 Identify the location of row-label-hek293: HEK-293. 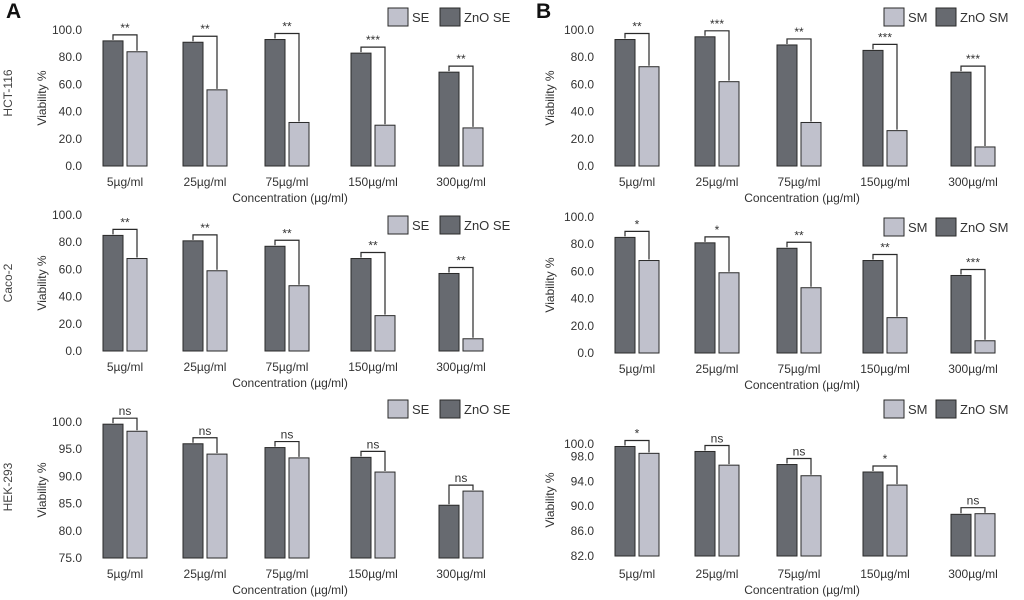
(8, 487).